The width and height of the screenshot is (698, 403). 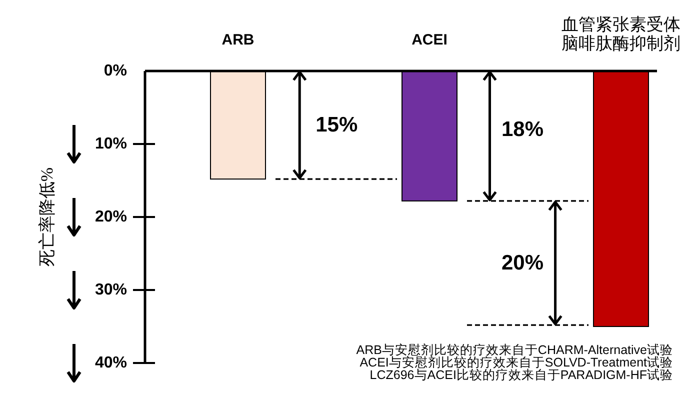 What do you see at coordinates (521, 375) in the screenshot?
I see `text: LCZ696与ACEI比较的疗效来自于PARADIGM-HF试验` at bounding box center [521, 375].